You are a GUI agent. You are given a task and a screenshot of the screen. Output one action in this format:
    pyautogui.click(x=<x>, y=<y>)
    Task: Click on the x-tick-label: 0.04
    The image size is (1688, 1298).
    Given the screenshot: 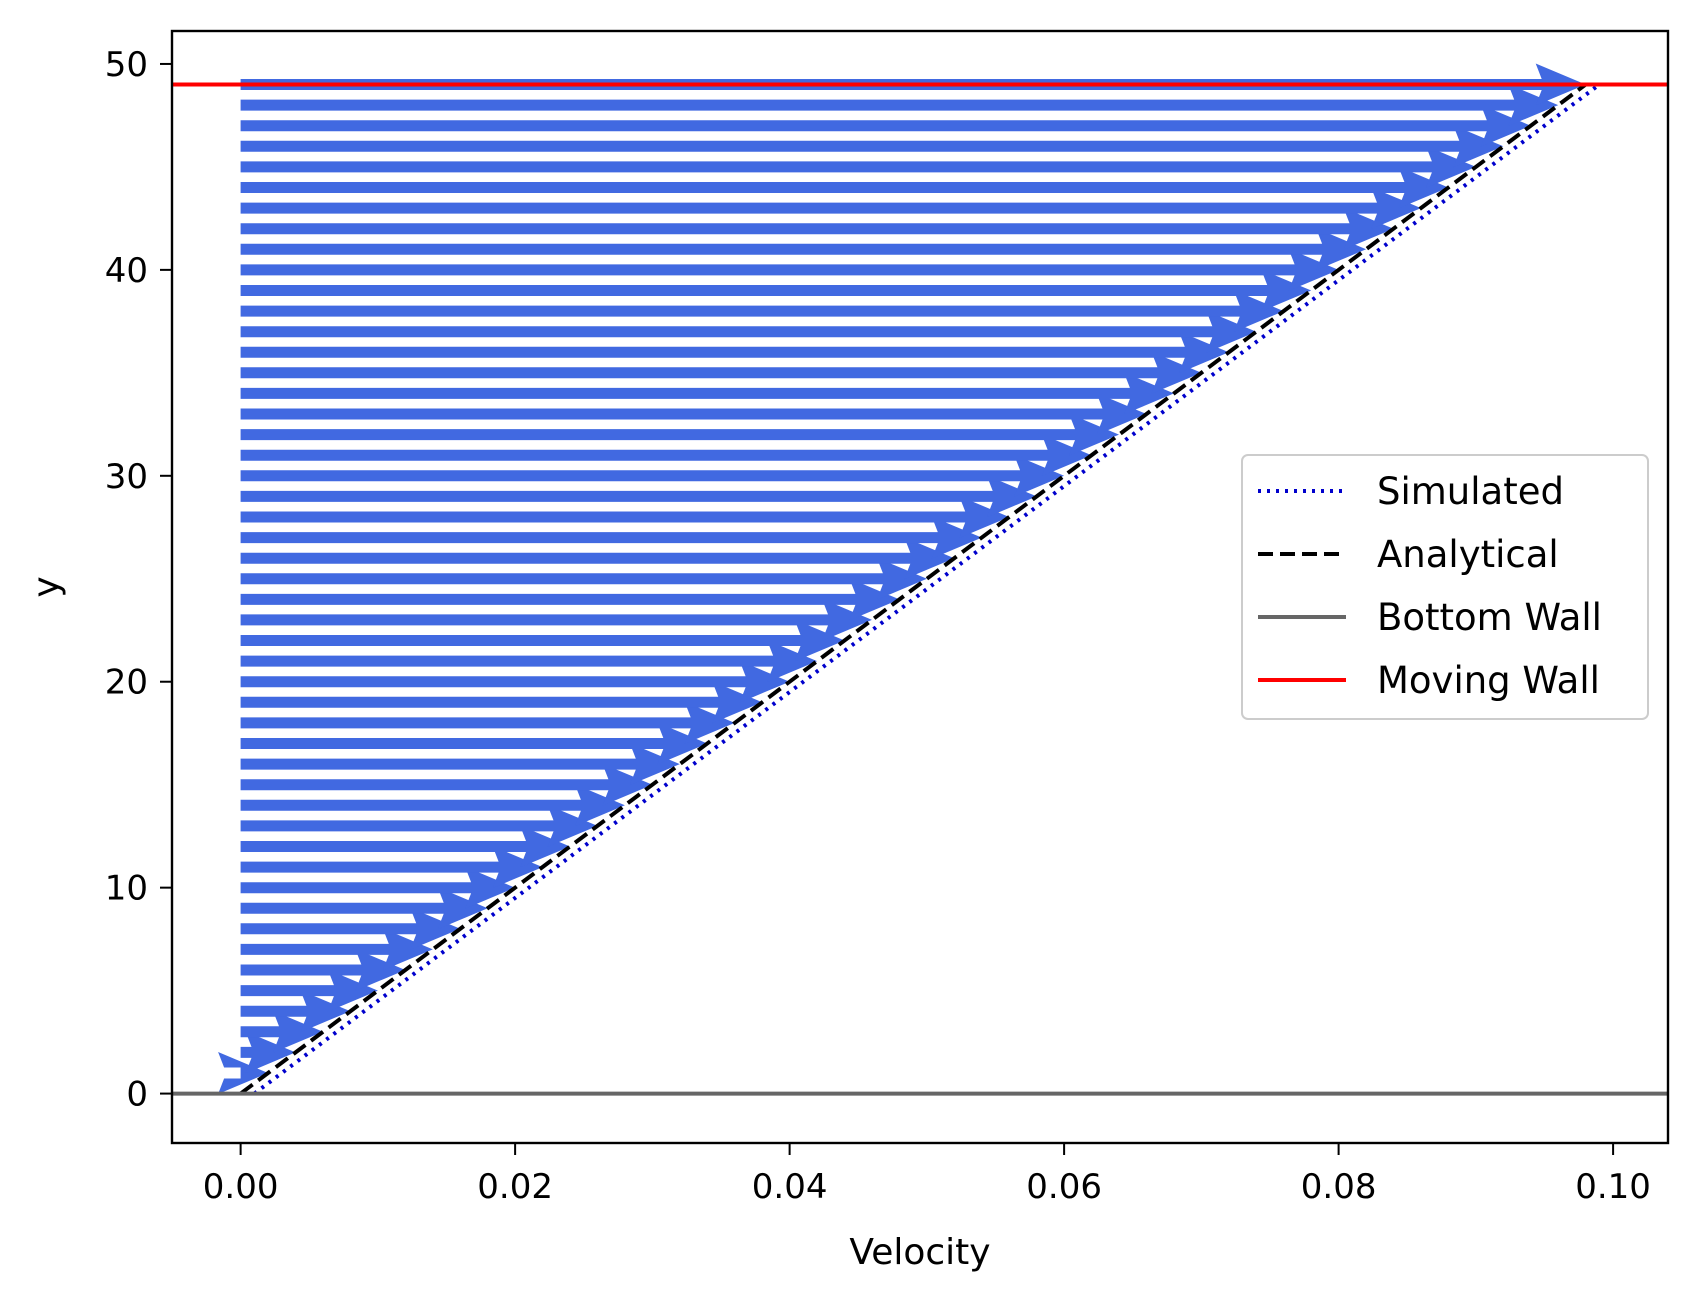 What is the action you would take?
    pyautogui.click(x=790, y=1187)
    